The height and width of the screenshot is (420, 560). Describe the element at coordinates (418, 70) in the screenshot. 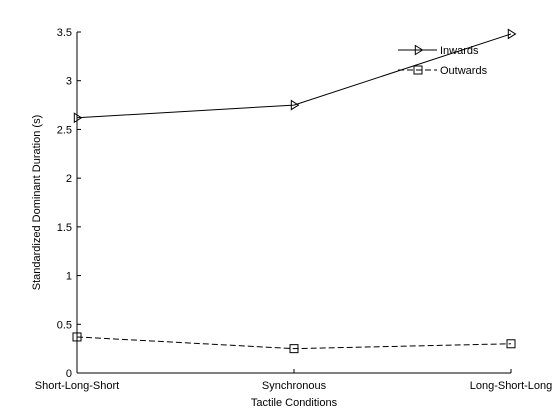

I see `legend-marker-square` at that location.